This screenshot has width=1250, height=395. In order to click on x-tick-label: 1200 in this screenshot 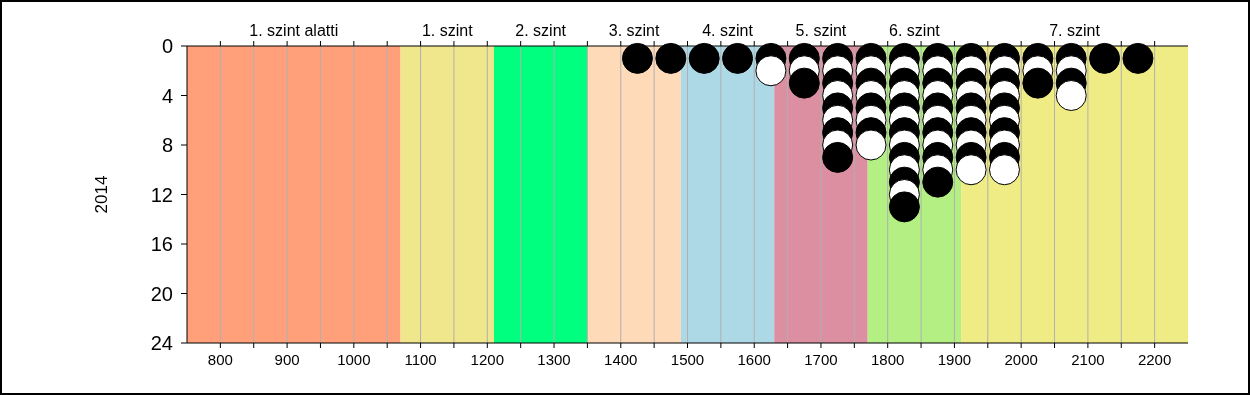, I will do `click(487, 359)`.